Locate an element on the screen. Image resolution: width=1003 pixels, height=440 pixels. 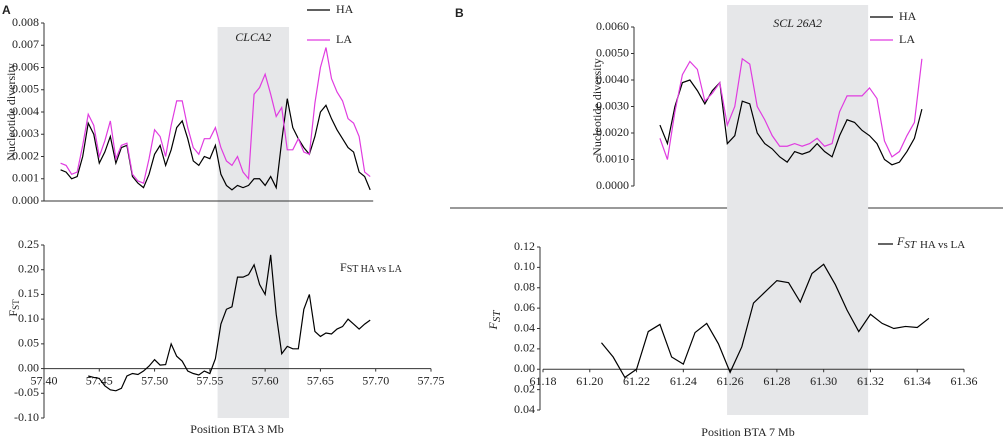
panel-letter: A is located at coordinates (6, 10).